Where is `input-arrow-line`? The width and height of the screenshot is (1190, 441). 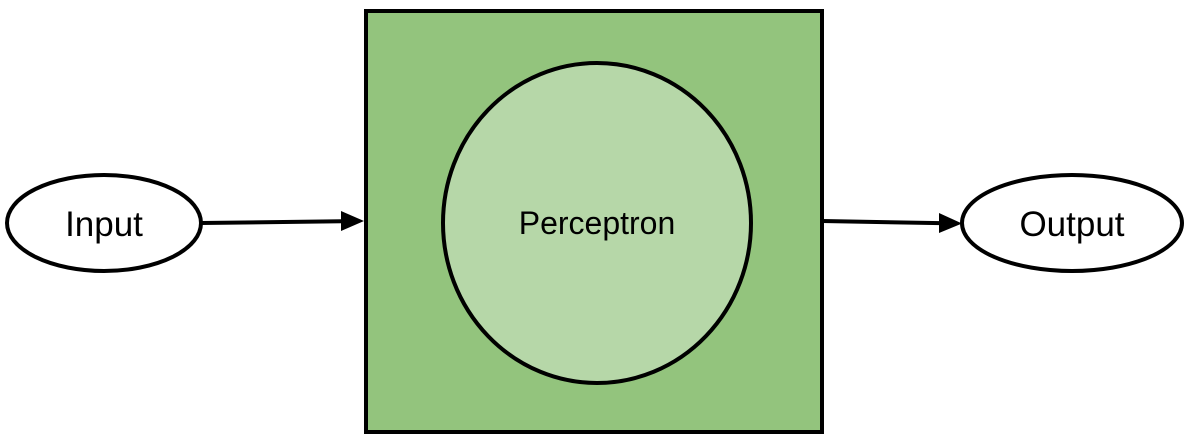 input-arrow-line is located at coordinates (271, 222).